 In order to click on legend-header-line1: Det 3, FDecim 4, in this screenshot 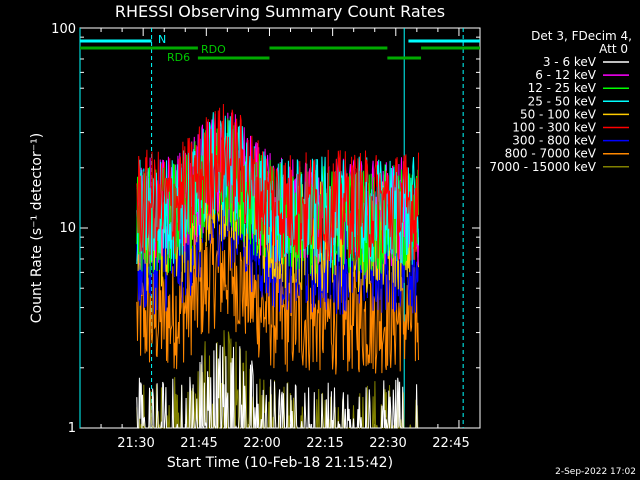, I will do `click(581, 36)`.